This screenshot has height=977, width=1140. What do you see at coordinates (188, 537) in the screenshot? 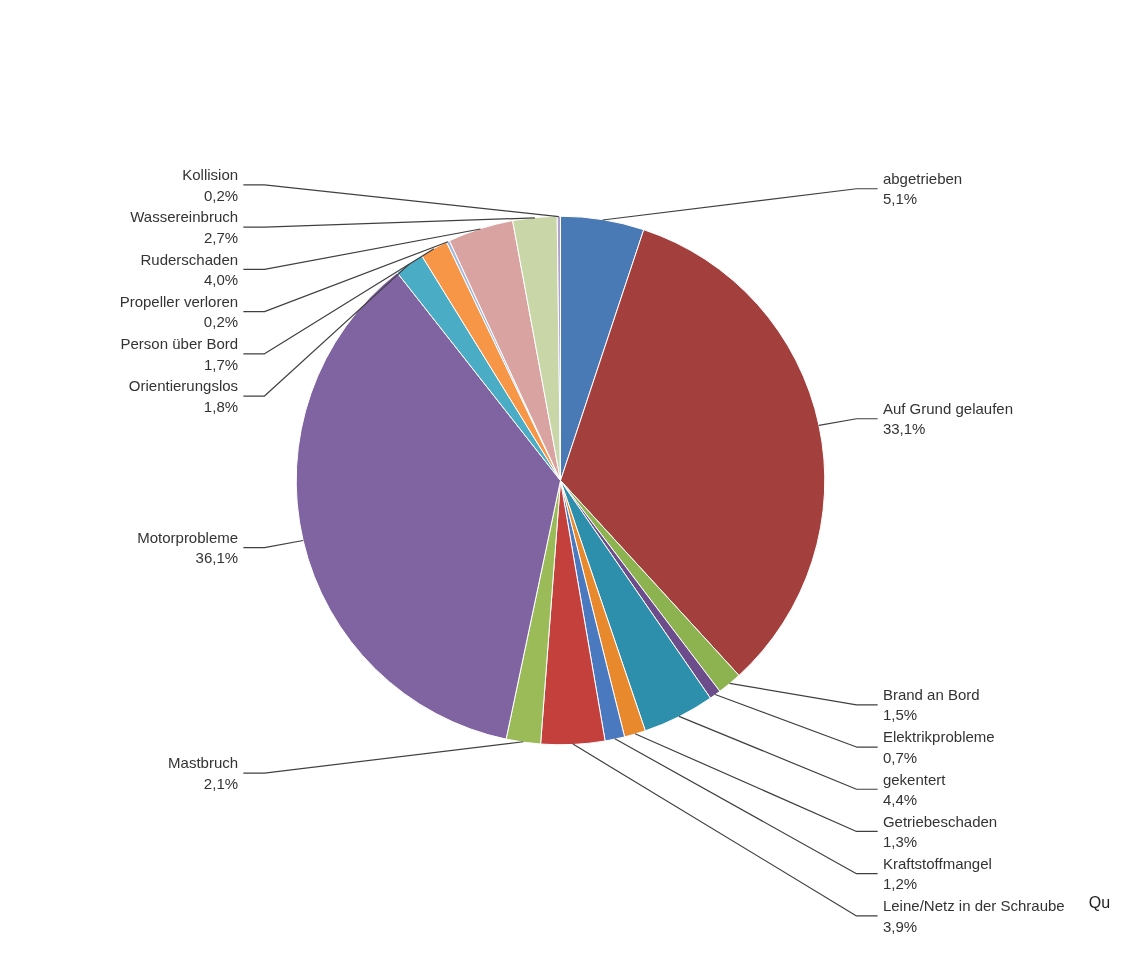
I see `slice-label: Motorprobleme` at bounding box center [188, 537].